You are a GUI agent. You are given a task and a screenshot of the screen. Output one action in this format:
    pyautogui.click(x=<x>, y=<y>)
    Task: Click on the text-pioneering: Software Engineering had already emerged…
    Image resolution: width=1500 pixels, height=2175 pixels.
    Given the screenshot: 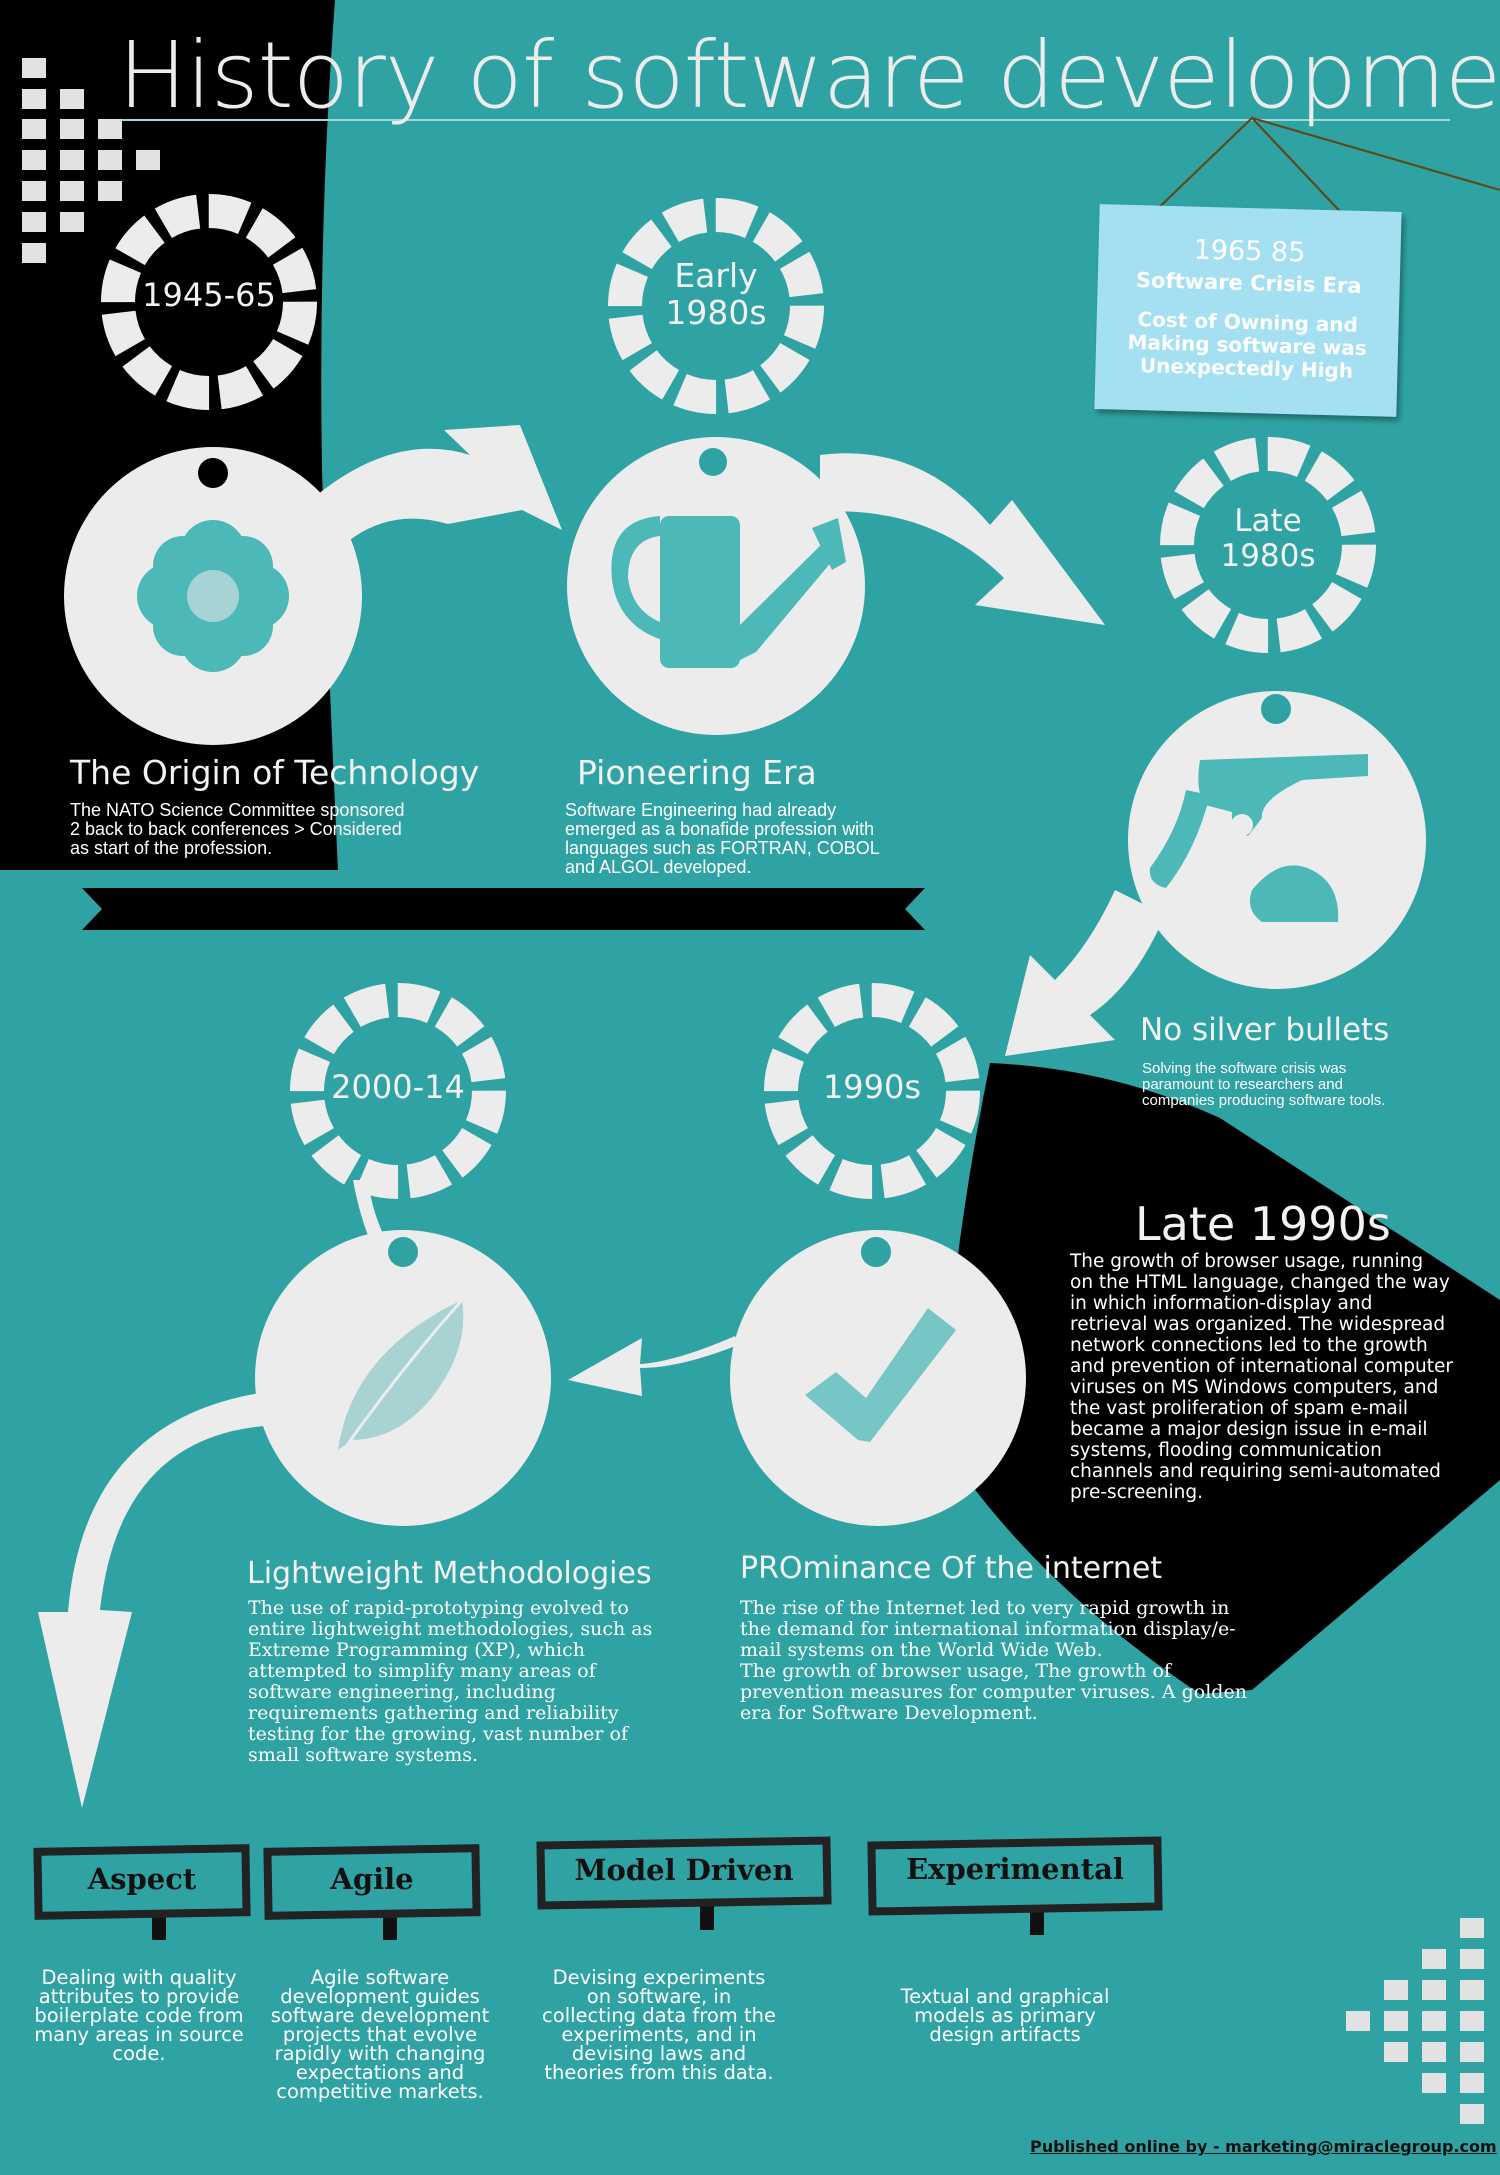 What is the action you would take?
    pyautogui.click(x=722, y=838)
    